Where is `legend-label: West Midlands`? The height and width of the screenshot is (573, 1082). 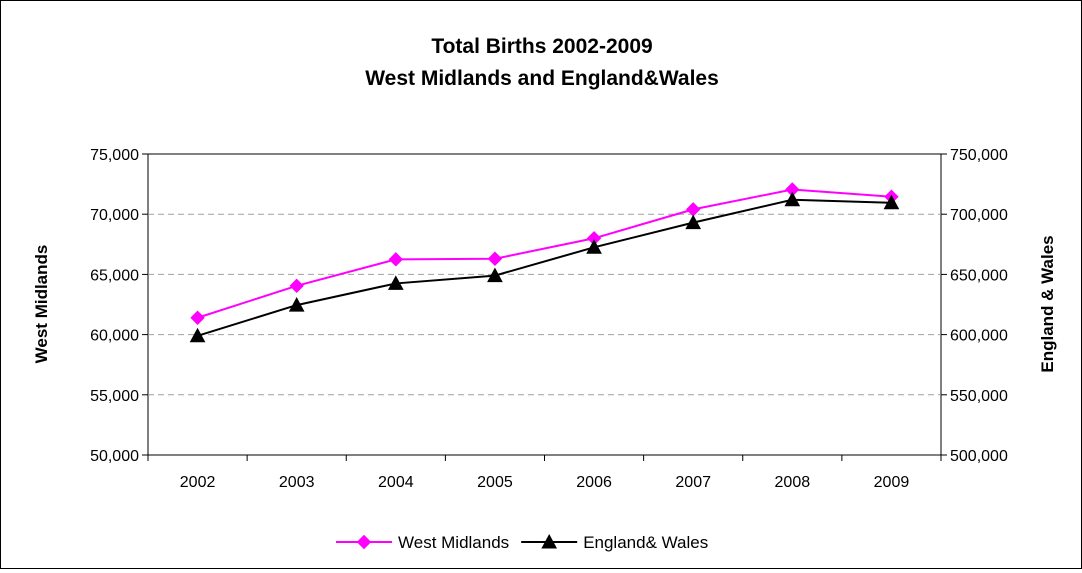
legend-label: West Midlands is located at coordinates (453, 542).